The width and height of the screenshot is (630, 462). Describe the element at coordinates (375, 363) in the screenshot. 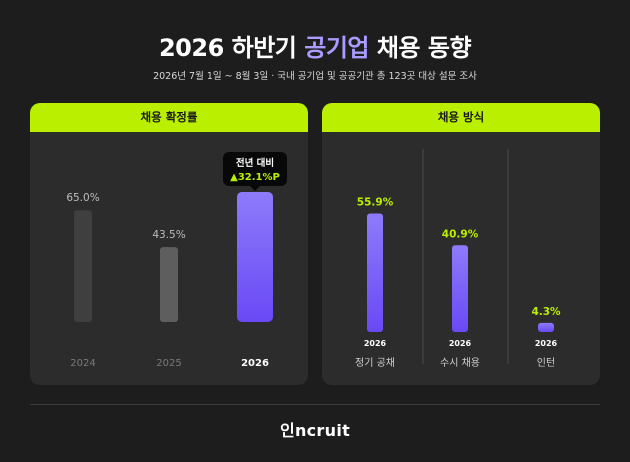

I see `category-label: 정기 공채` at that location.